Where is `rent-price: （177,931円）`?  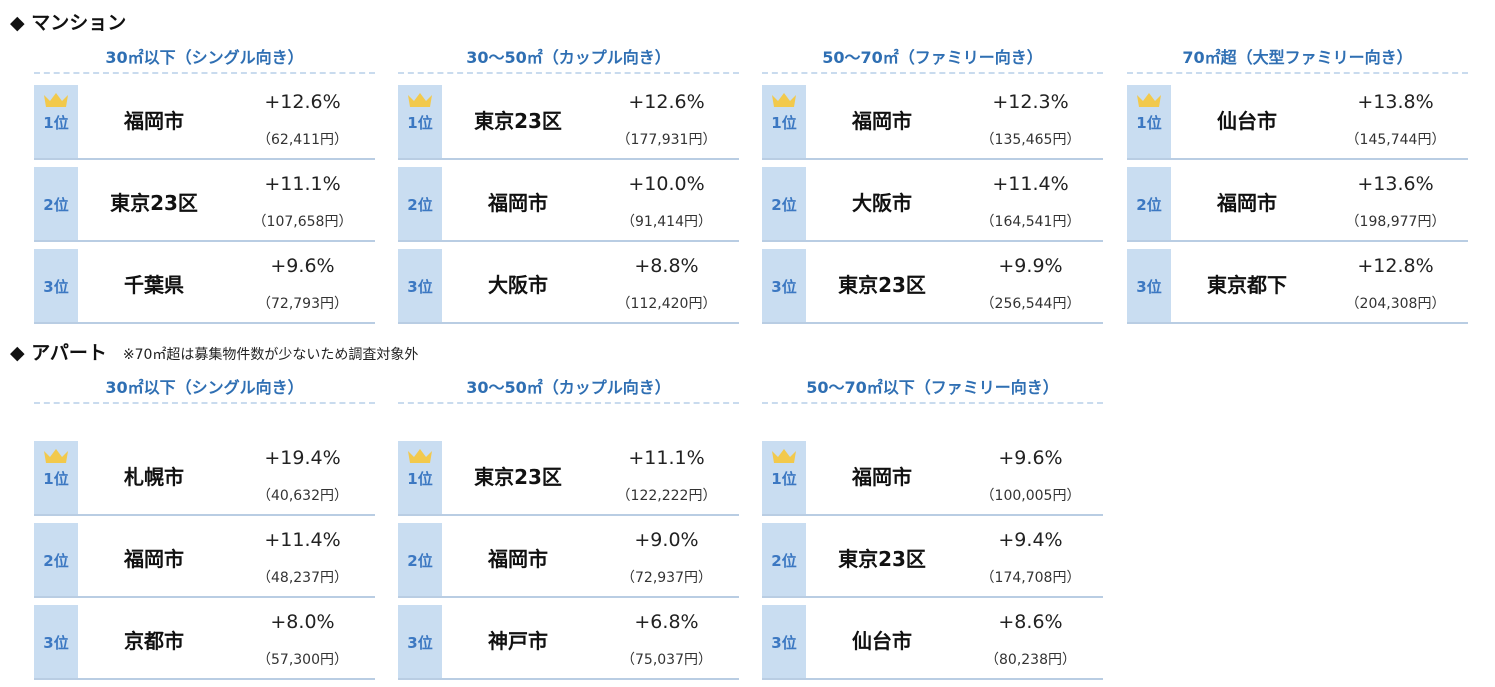 rent-price: （177,931円） is located at coordinates (666, 140).